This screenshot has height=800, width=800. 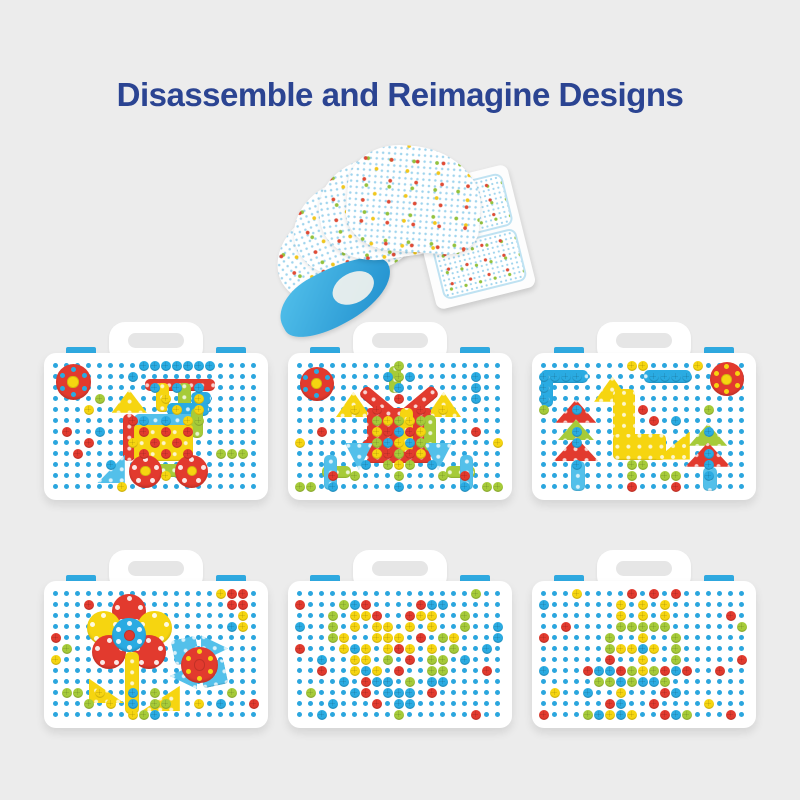 I want to click on tri-piece, so click(x=160, y=698).